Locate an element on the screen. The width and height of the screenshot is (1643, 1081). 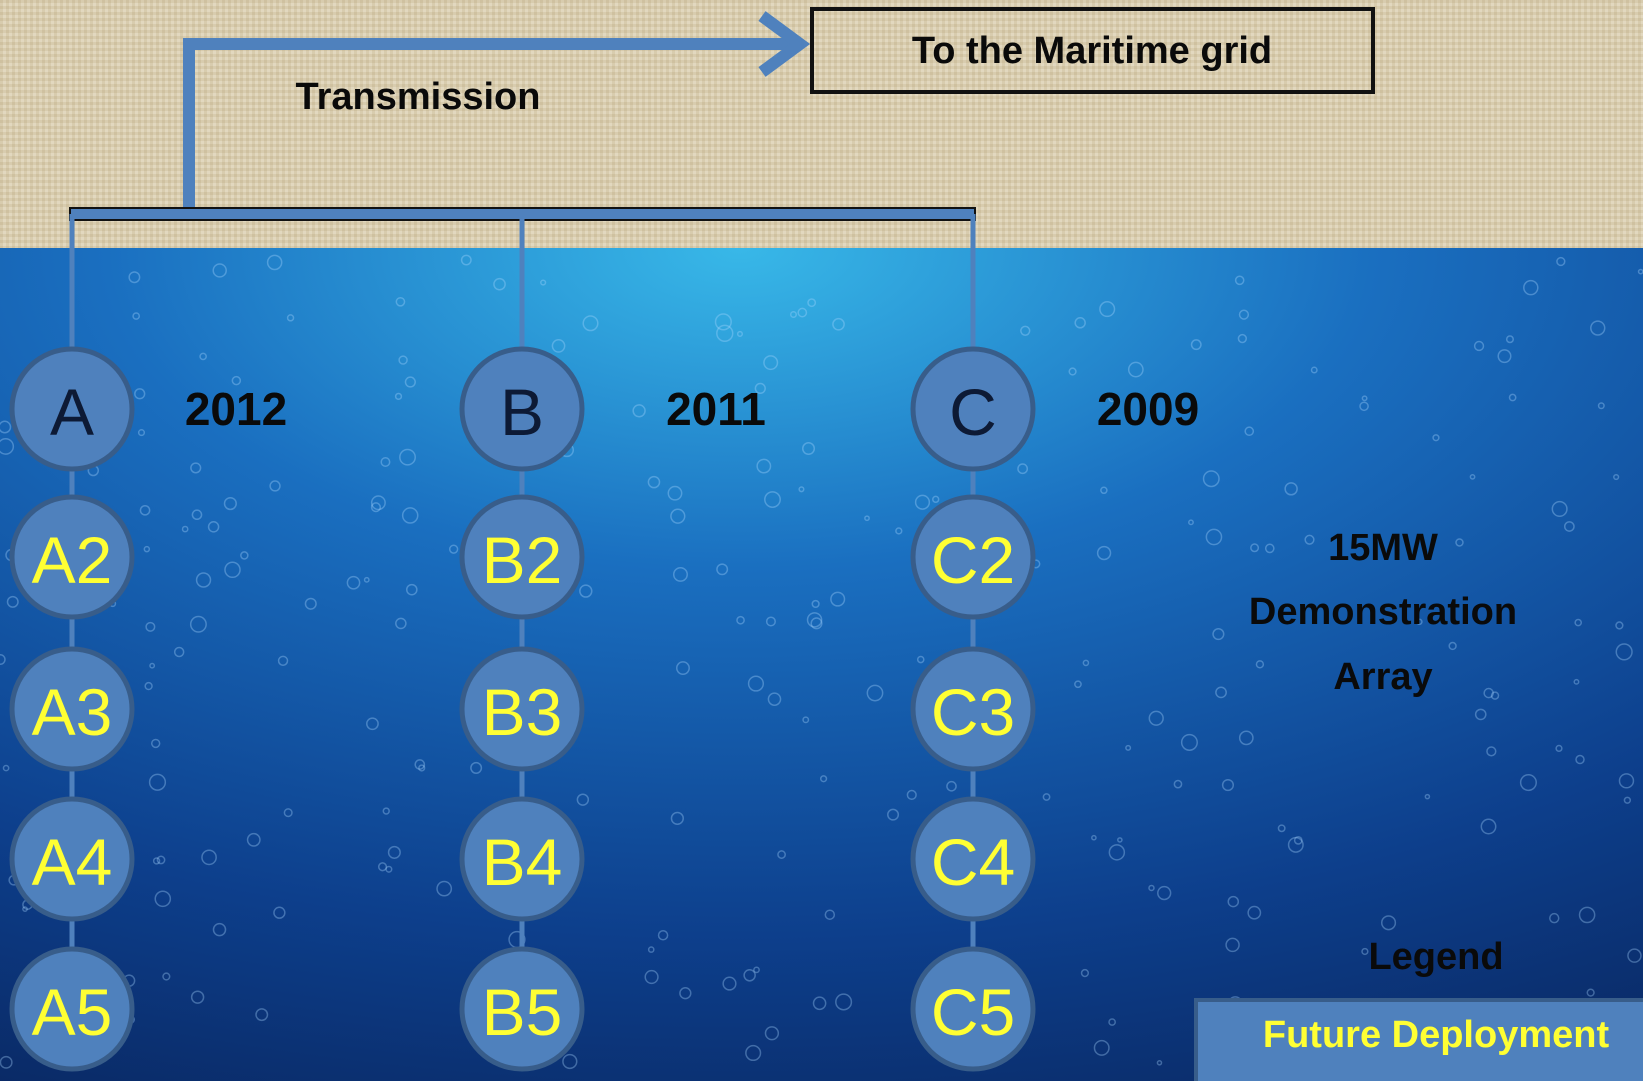
legend-title: Legend is located at coordinates (1435, 957).